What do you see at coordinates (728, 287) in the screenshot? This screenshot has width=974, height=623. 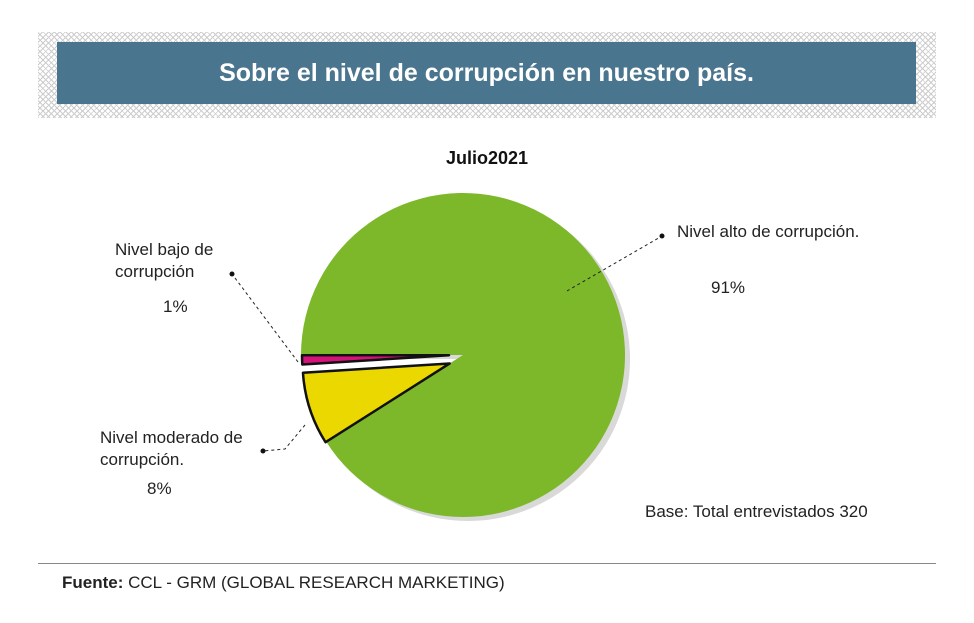 I see `value-alto: 91%` at bounding box center [728, 287].